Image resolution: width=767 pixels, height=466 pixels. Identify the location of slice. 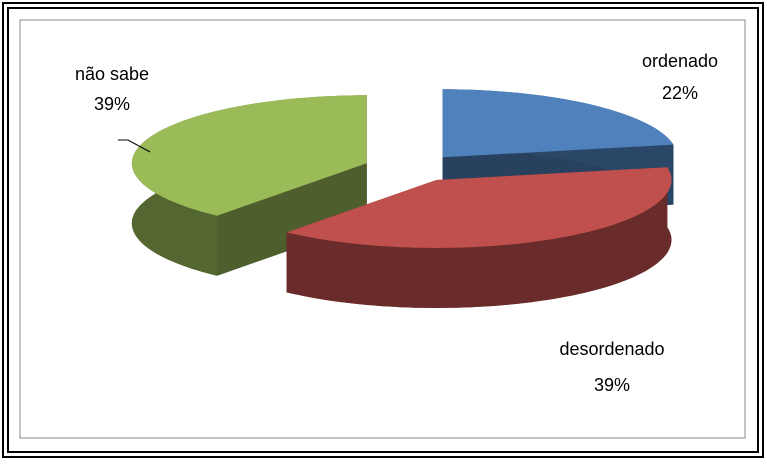
(249, 185).